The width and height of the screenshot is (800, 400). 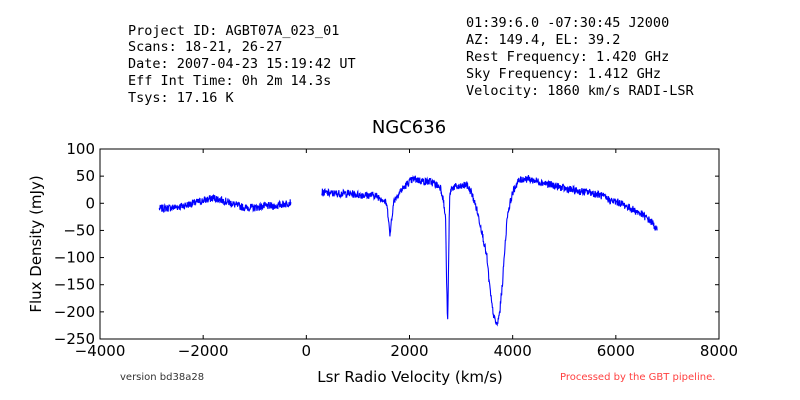 What do you see at coordinates (36, 243) in the screenshot?
I see `y-axis-label: Flux Density (mJy)` at bounding box center [36, 243].